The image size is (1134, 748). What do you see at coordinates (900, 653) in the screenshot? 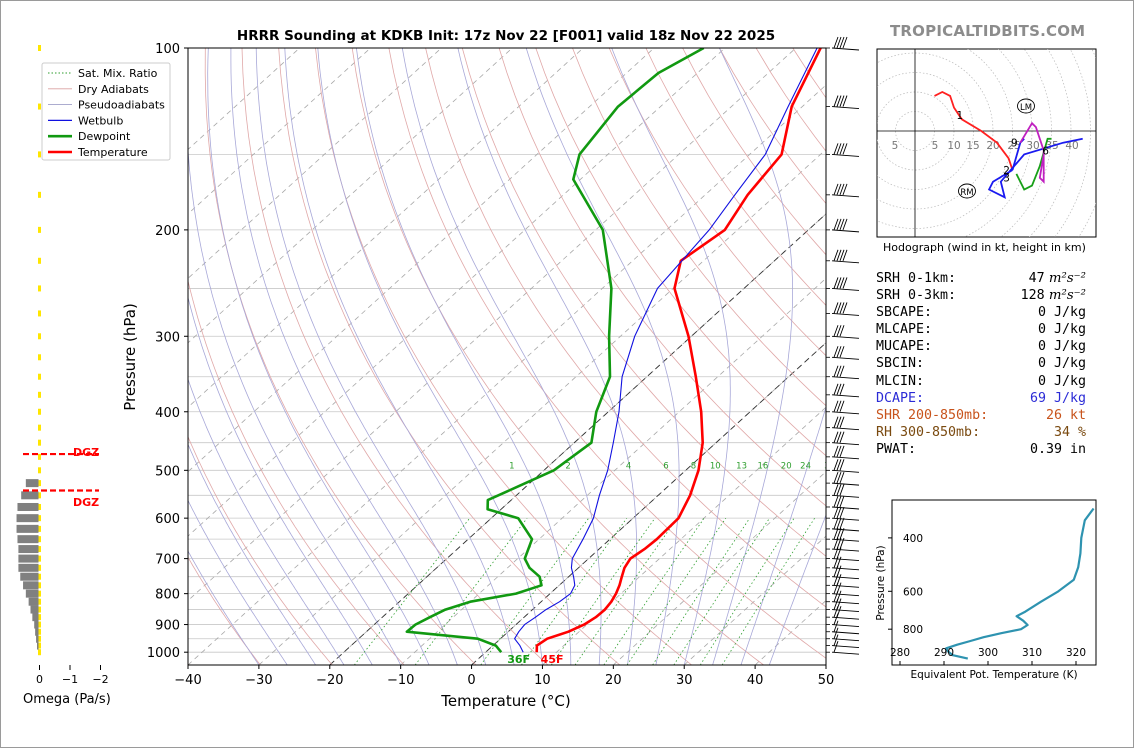
I see `theta-e-x-tick-label: 280` at bounding box center [900, 653].